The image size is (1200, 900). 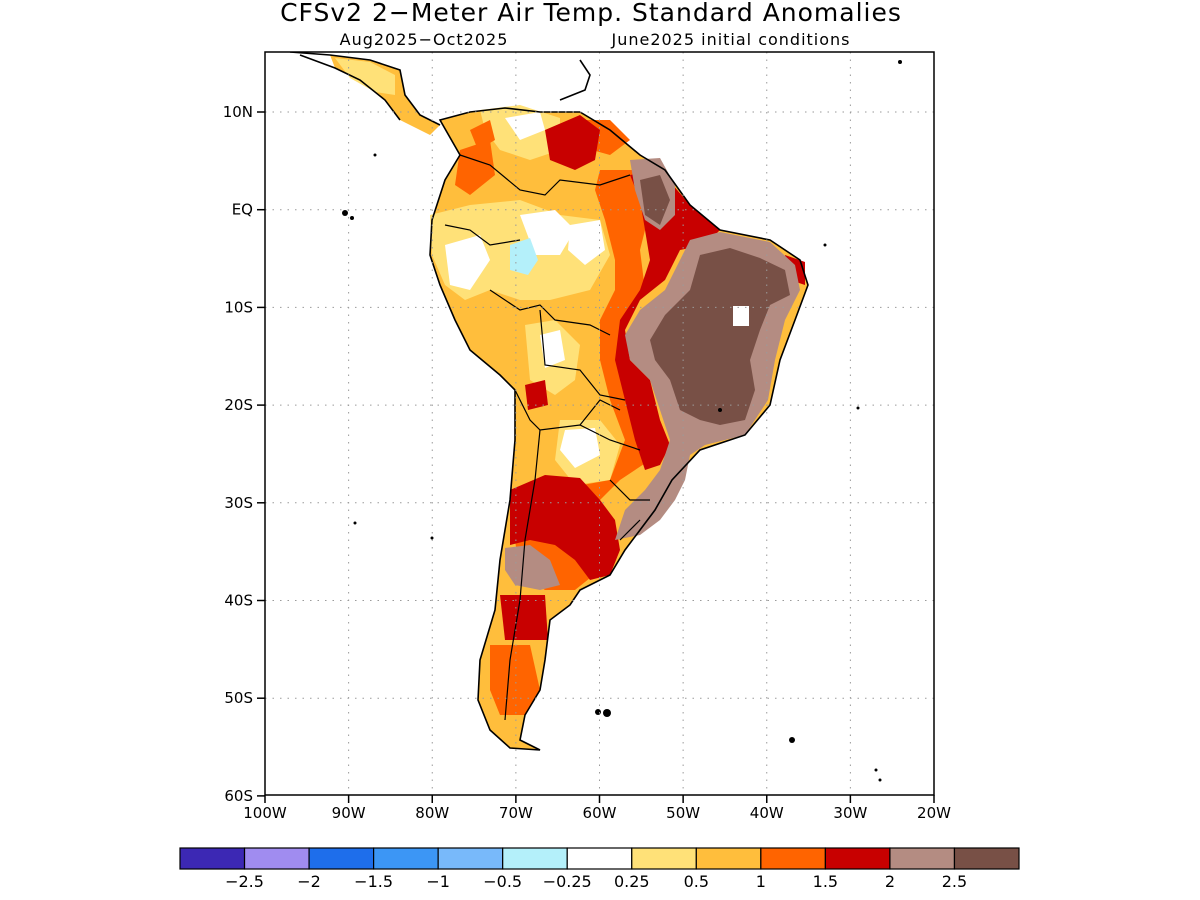 What do you see at coordinates (524, 256) in the screenshot?
I see `anomaly-negative-zone` at bounding box center [524, 256].